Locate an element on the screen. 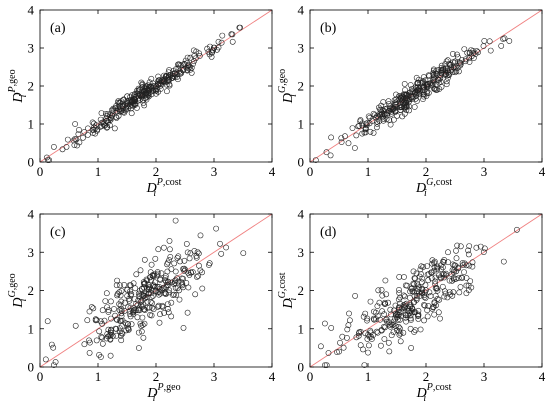 Image resolution: width=550 pixels, height=409 pixels. x-tick-label: 0 is located at coordinates (310, 171).